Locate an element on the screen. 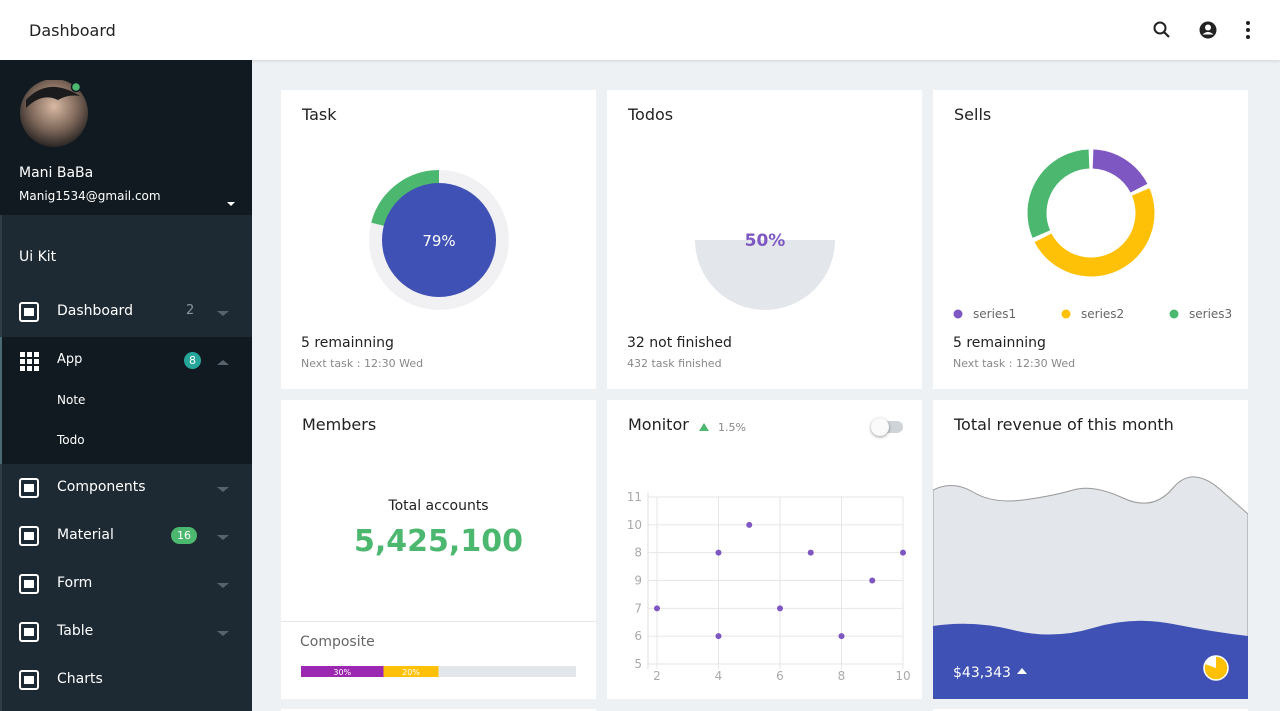  members-total: 5,425,100 is located at coordinates (438, 541).